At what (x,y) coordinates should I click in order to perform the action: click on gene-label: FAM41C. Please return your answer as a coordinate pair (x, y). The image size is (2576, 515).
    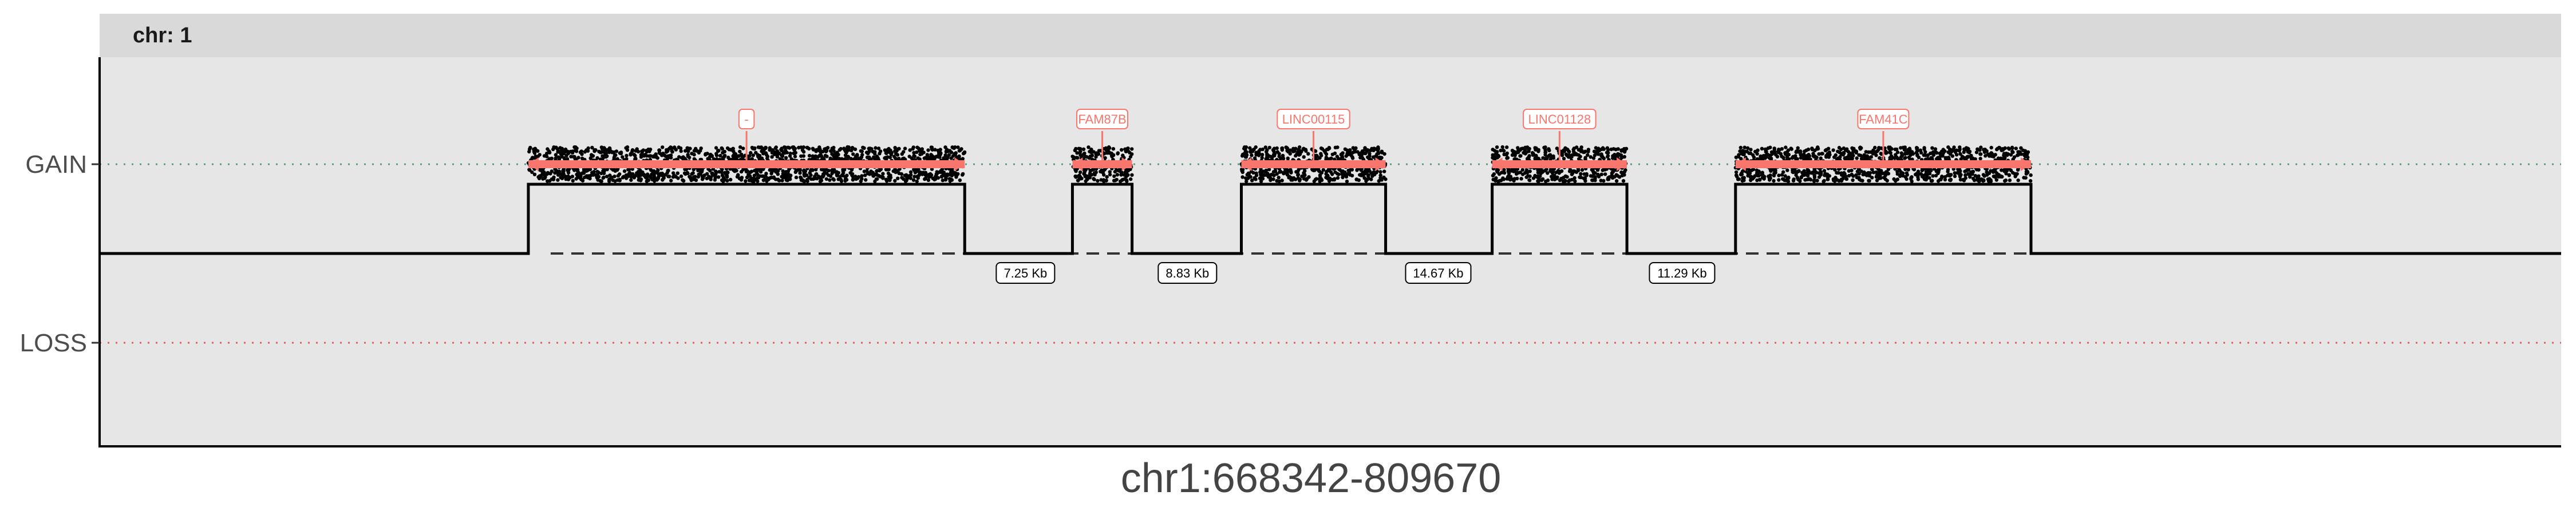
    Looking at the image, I should click on (1883, 119).